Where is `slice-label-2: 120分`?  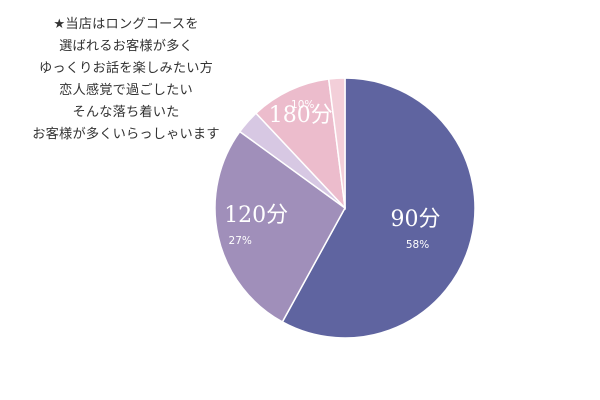 slice-label-2: 120分 is located at coordinates (256, 215).